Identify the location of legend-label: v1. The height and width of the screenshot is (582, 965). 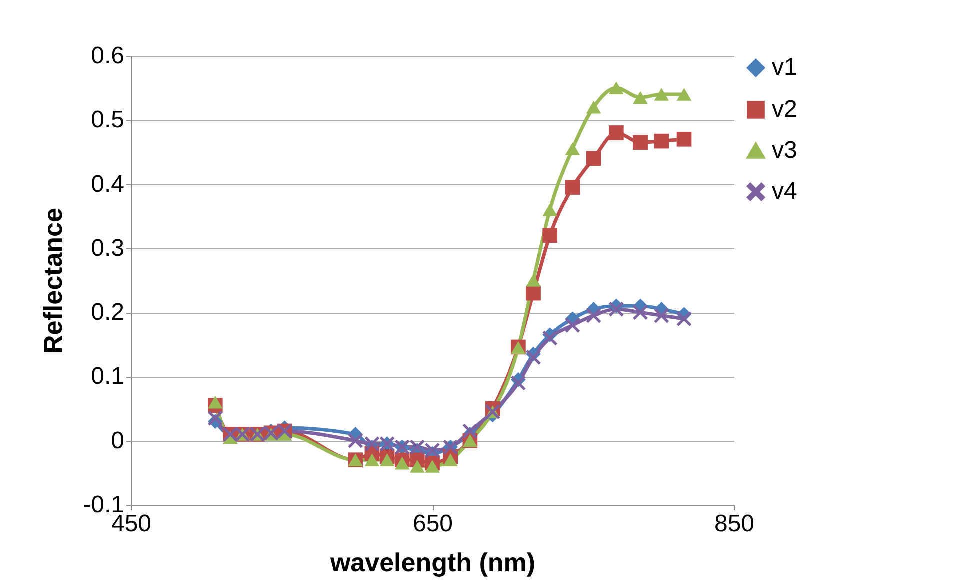
(785, 67).